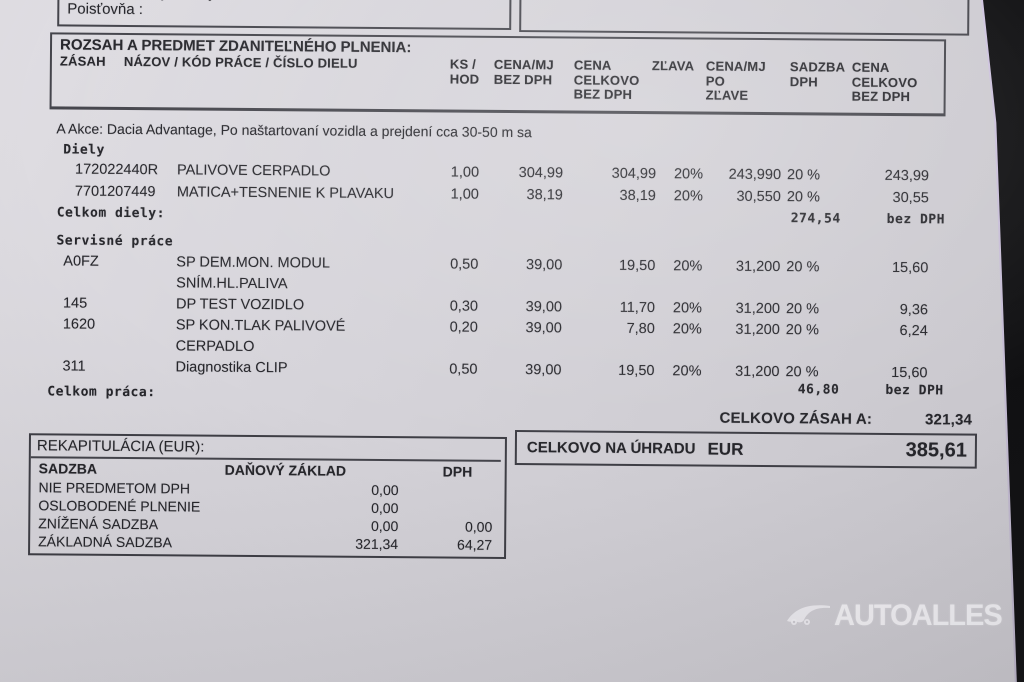  Describe the element at coordinates (285, 470) in the screenshot. I see `recap-col-base: DAŇOVÝ ZÁKLAD` at that location.